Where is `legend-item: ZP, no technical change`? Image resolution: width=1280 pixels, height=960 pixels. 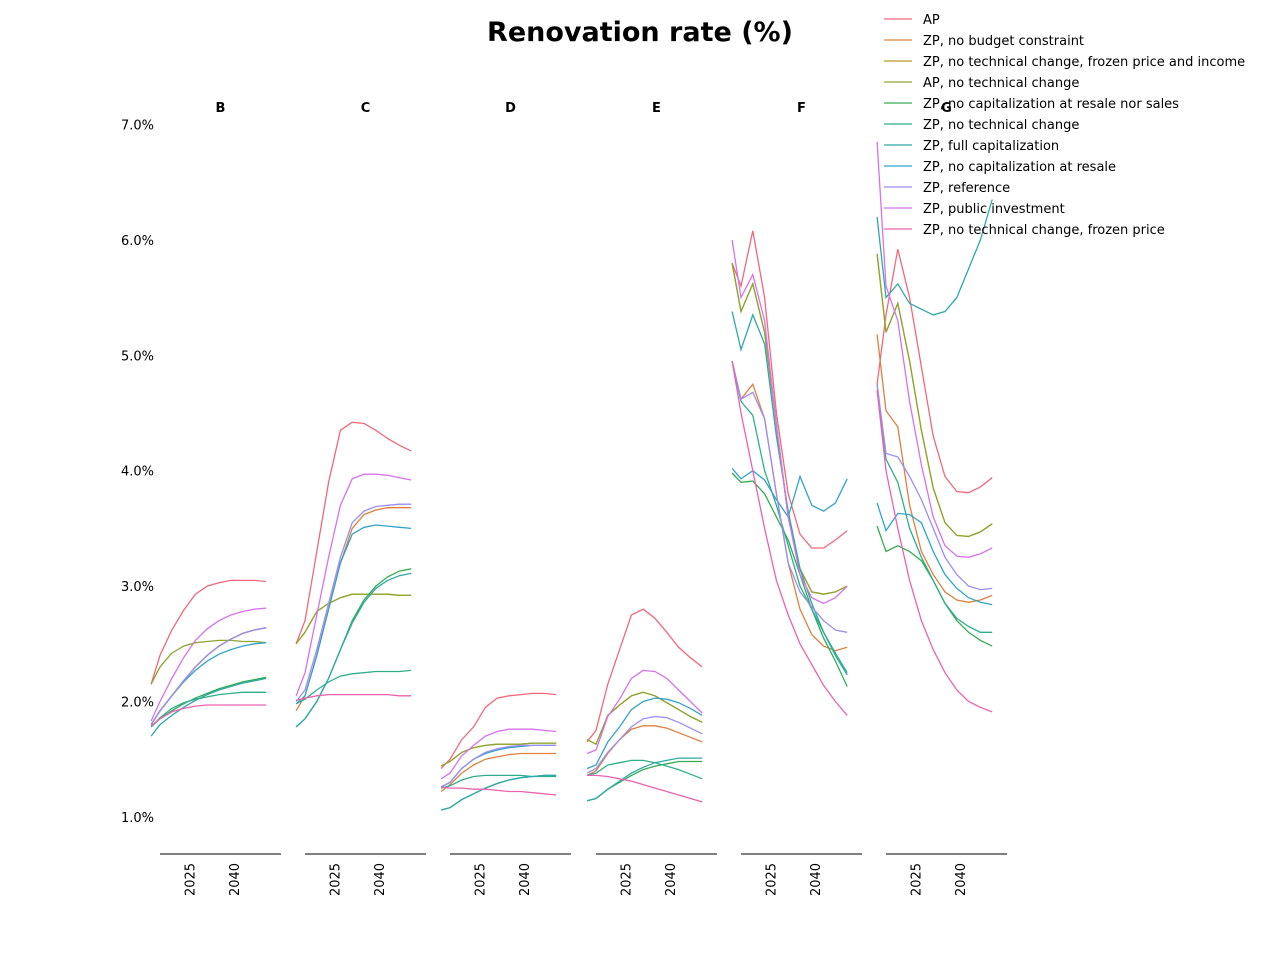 legend-item: ZP, no technical change is located at coordinates (981, 125).